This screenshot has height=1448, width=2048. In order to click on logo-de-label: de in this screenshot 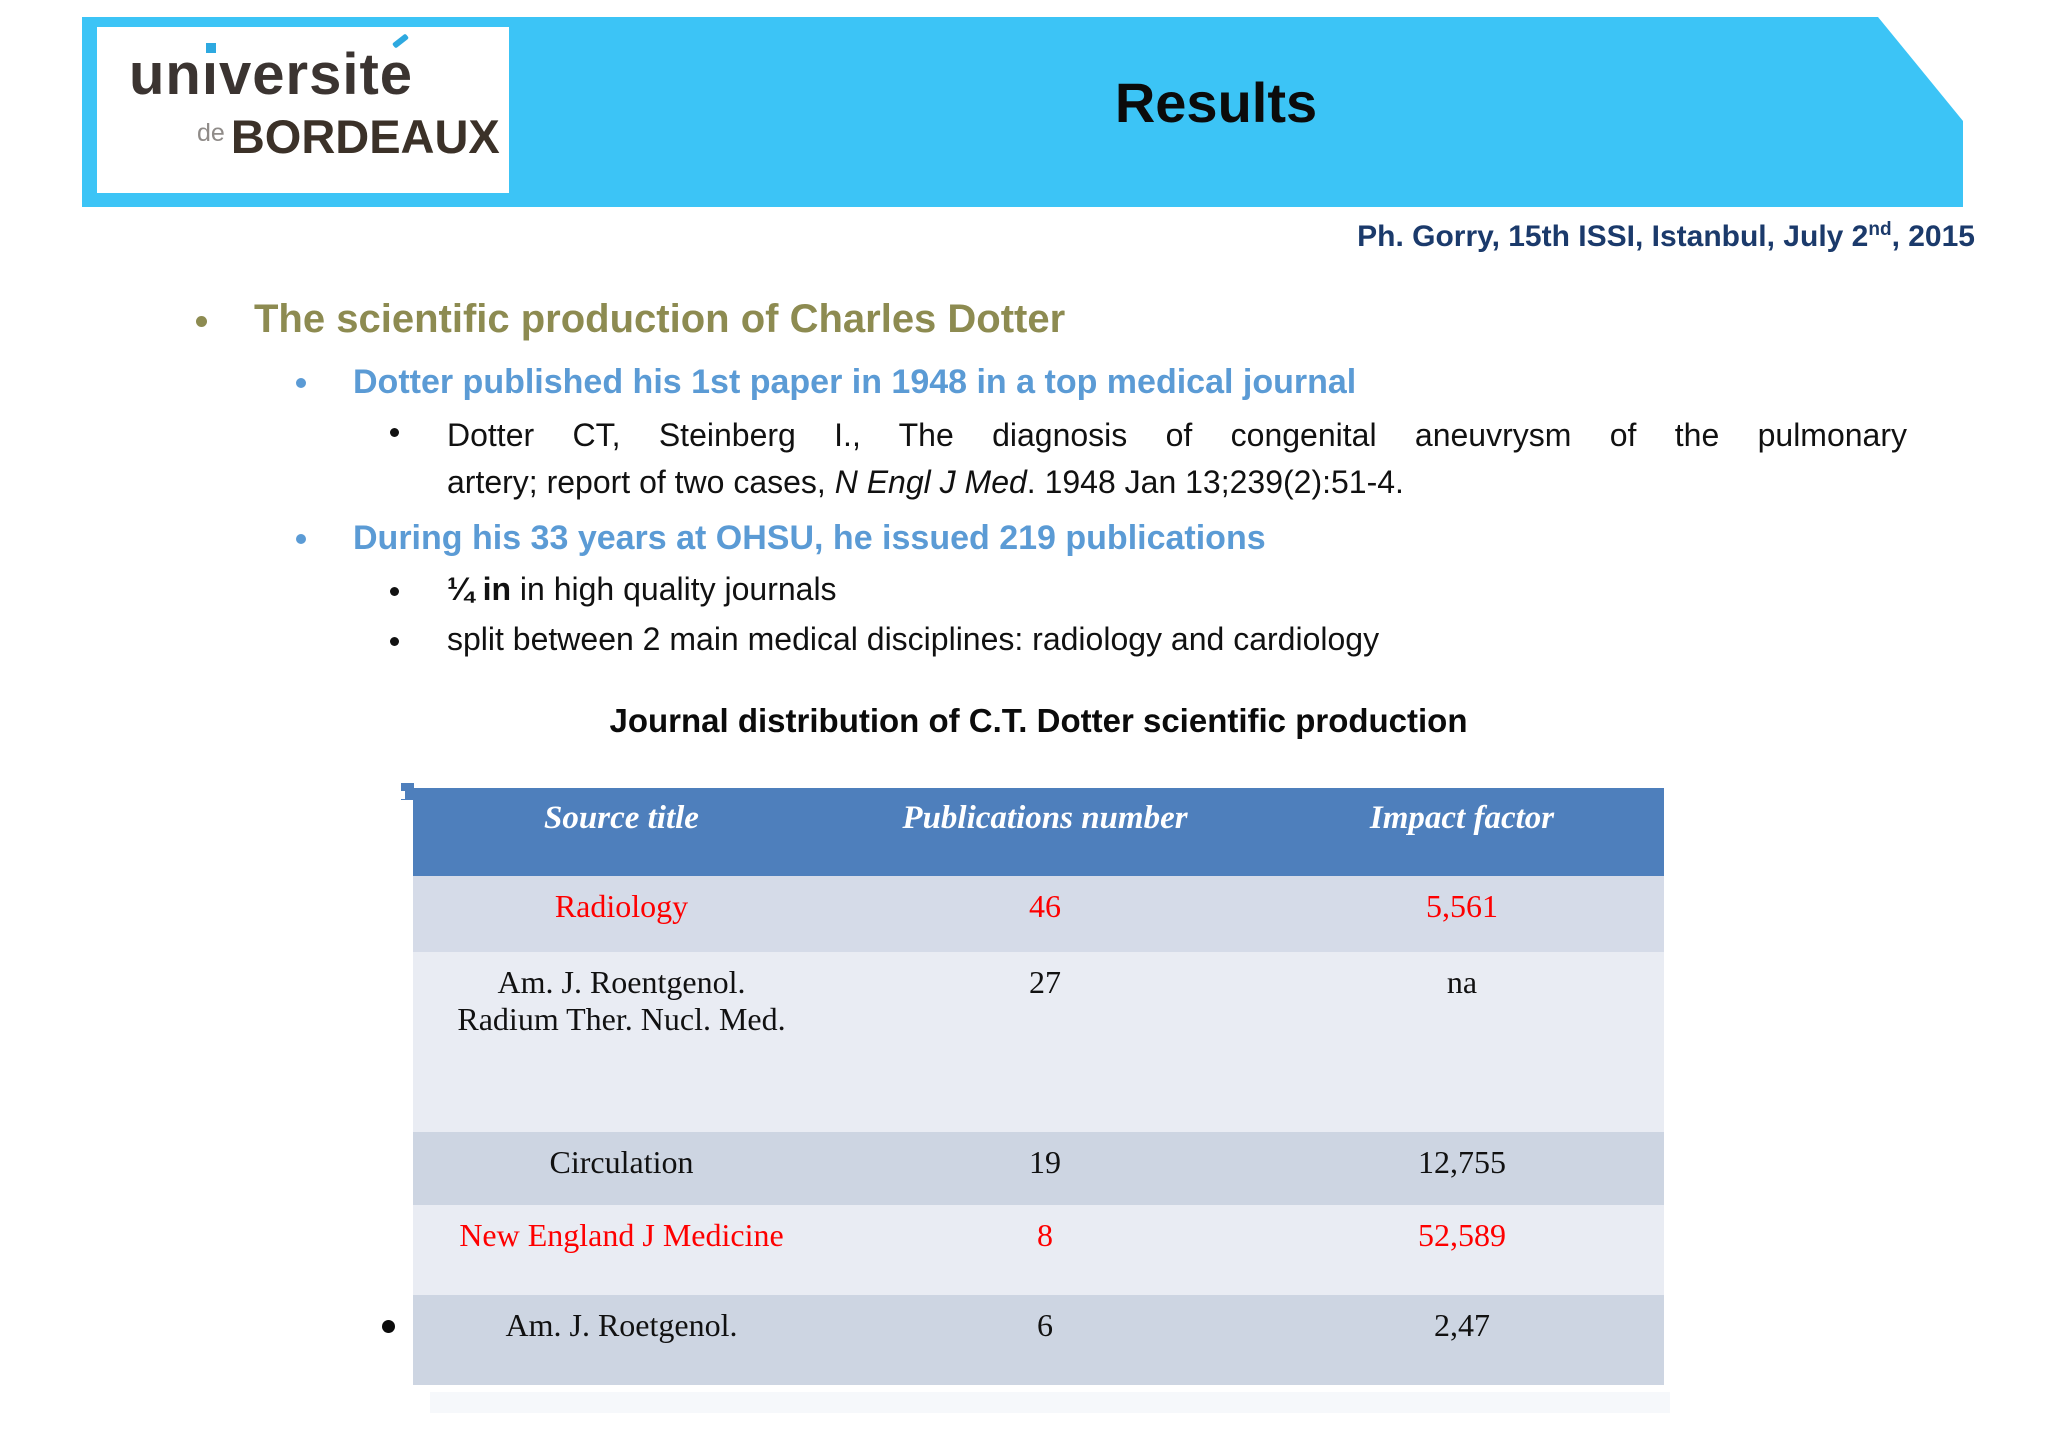, I will do `click(211, 133)`.